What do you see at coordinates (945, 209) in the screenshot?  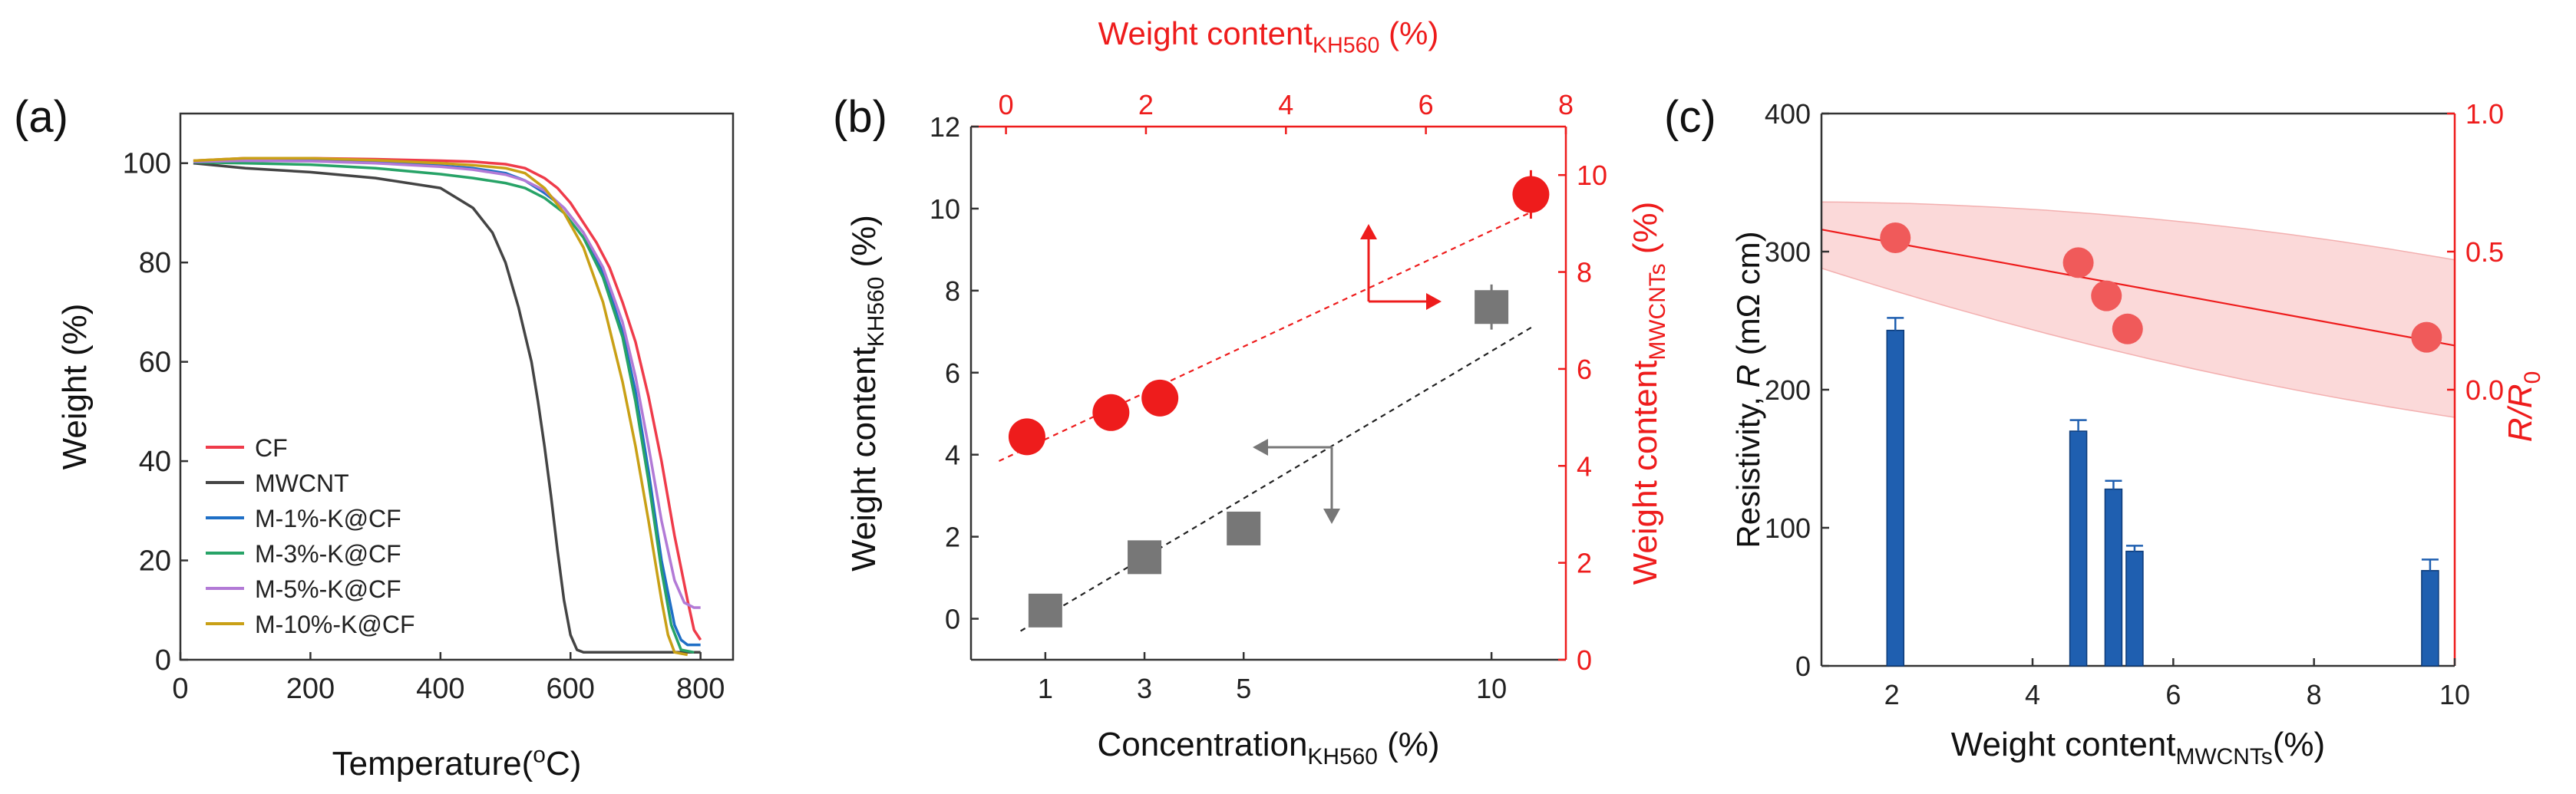 I see `panel-b-y-tick-label: 10` at bounding box center [945, 209].